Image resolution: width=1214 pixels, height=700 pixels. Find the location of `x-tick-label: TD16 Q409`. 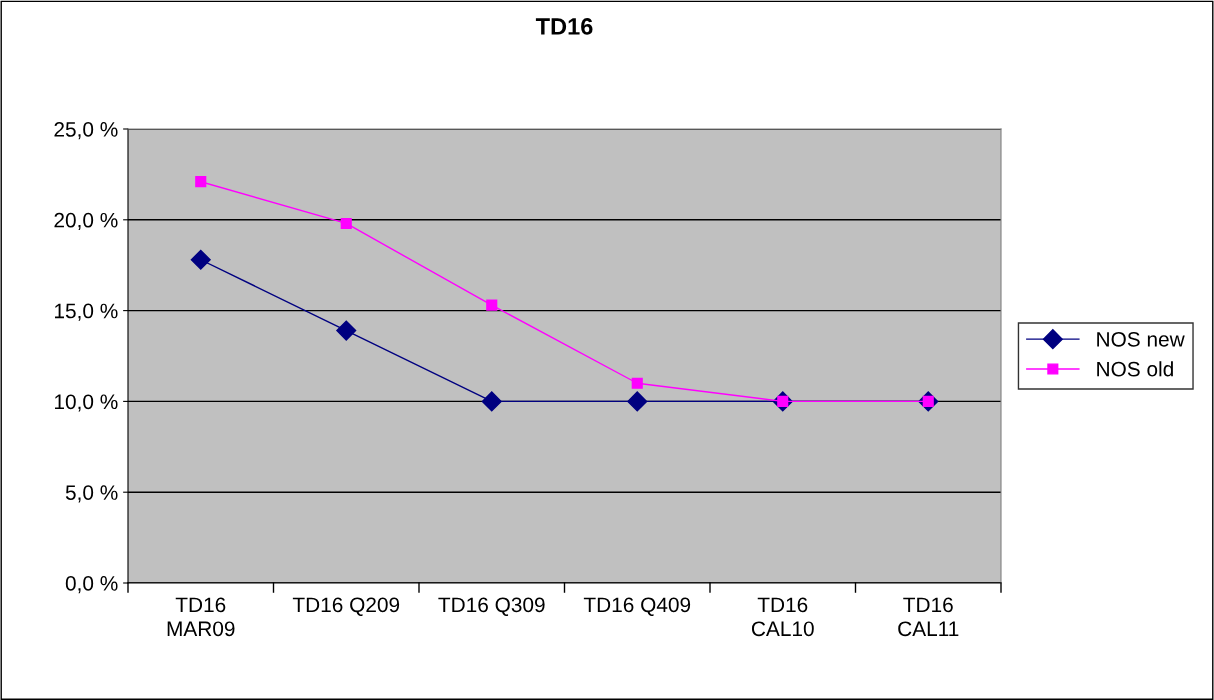

x-tick-label: TD16 Q409 is located at coordinates (637, 606).